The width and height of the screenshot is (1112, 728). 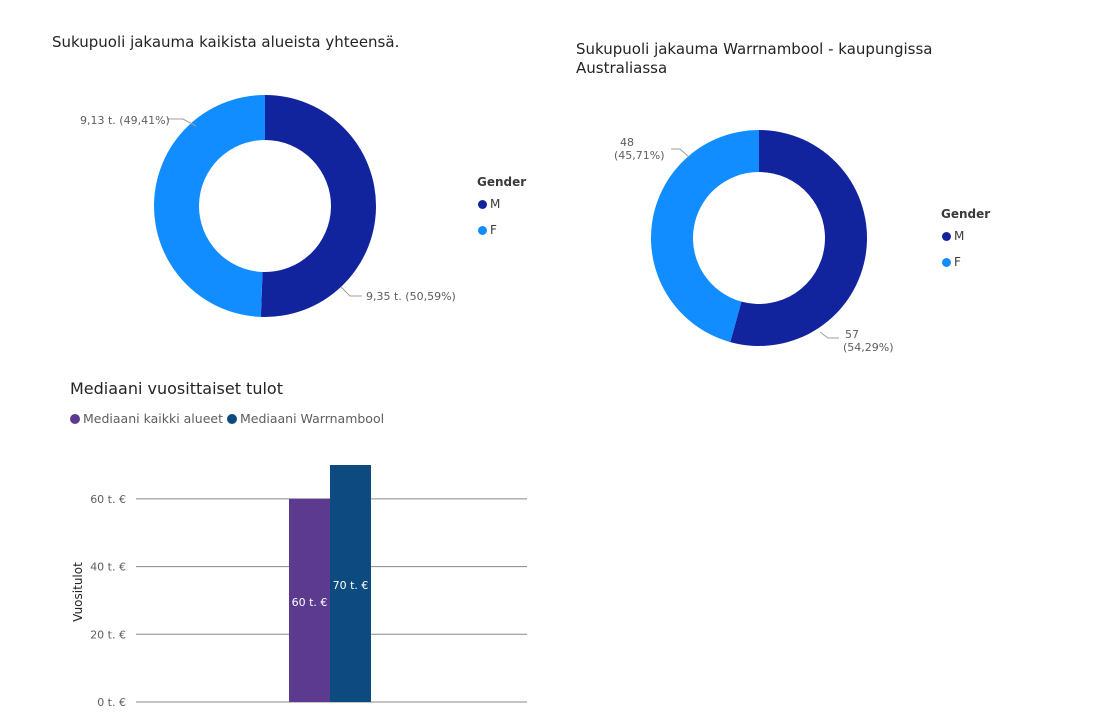 I want to click on donut1-legend-m: M, so click(x=489, y=204).